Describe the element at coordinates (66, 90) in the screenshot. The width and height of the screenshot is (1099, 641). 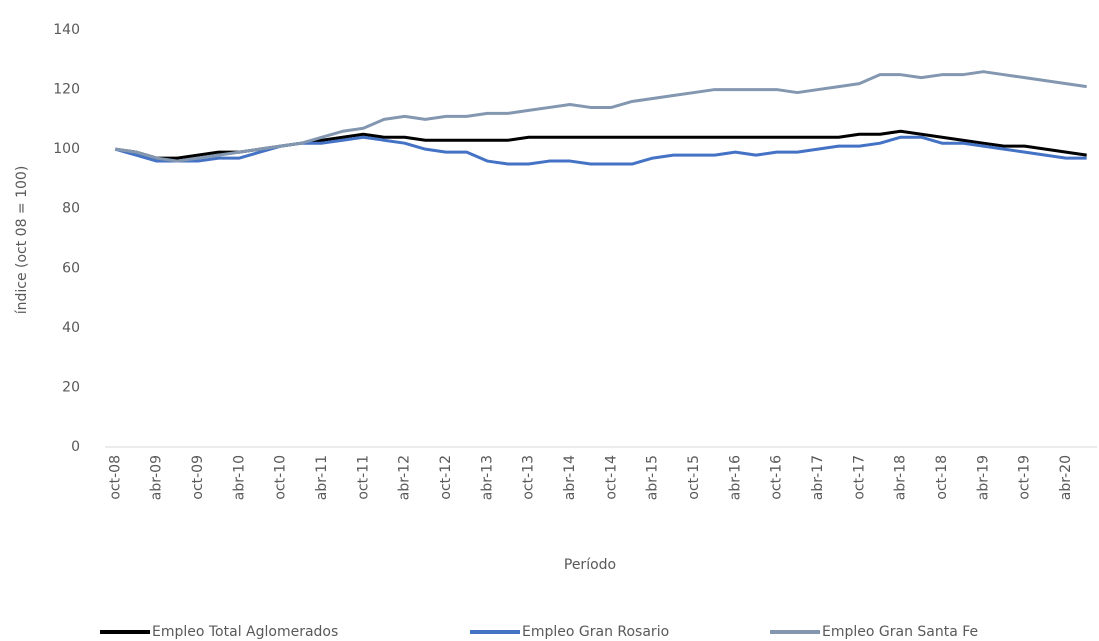
I see `y-tick-label: 120` at that location.